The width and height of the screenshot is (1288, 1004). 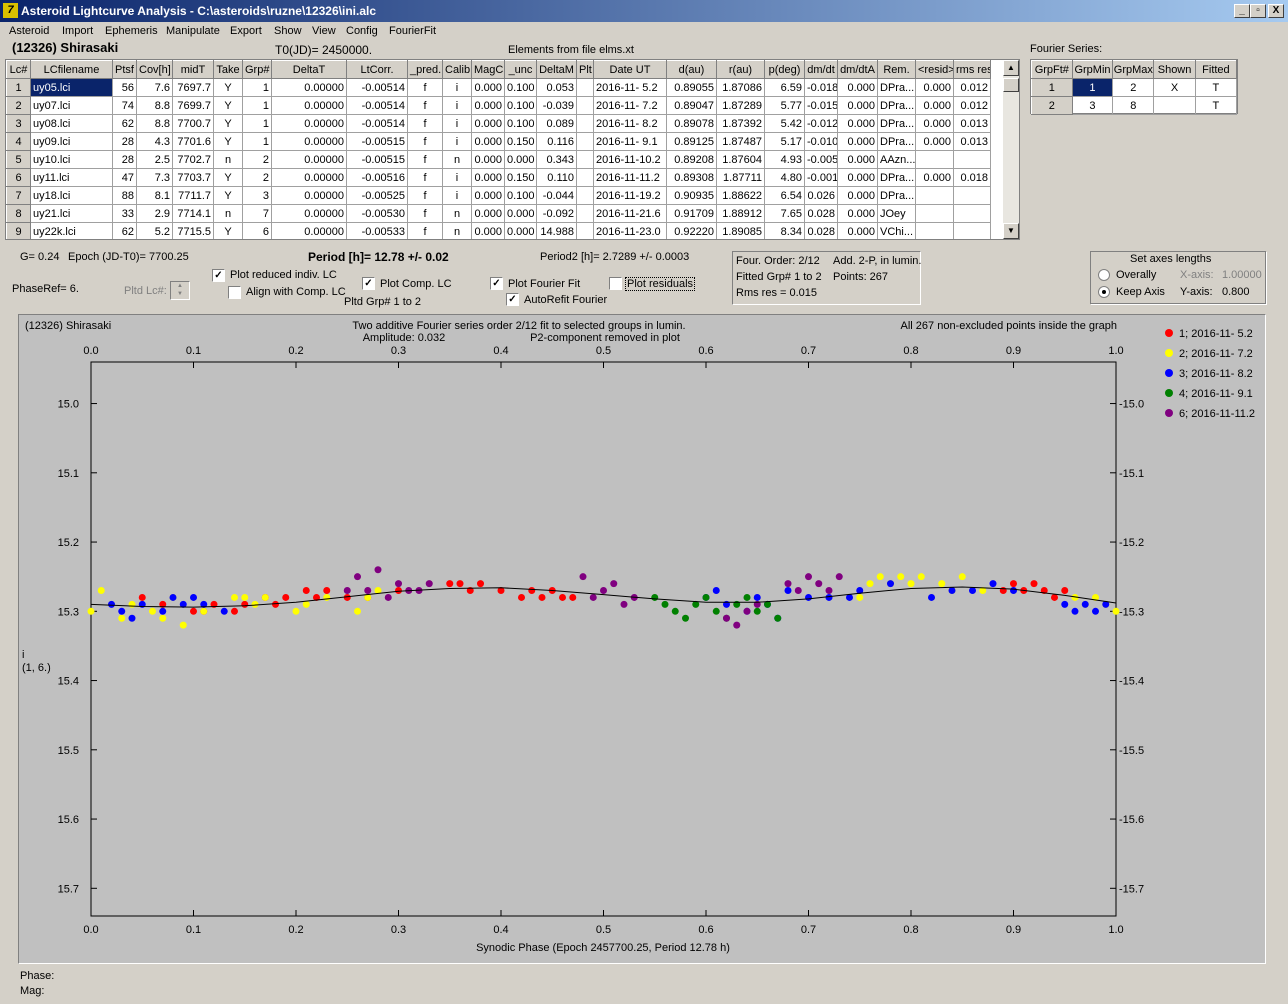 I want to click on table-cell: 4.93, so click(x=784, y=159).